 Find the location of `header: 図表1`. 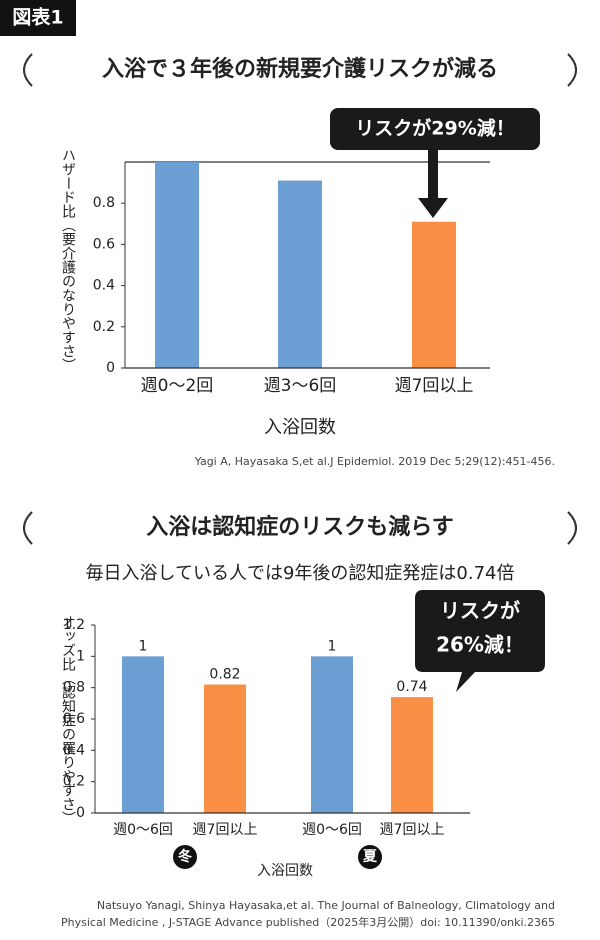

header: 図表1 is located at coordinates (37, 17).